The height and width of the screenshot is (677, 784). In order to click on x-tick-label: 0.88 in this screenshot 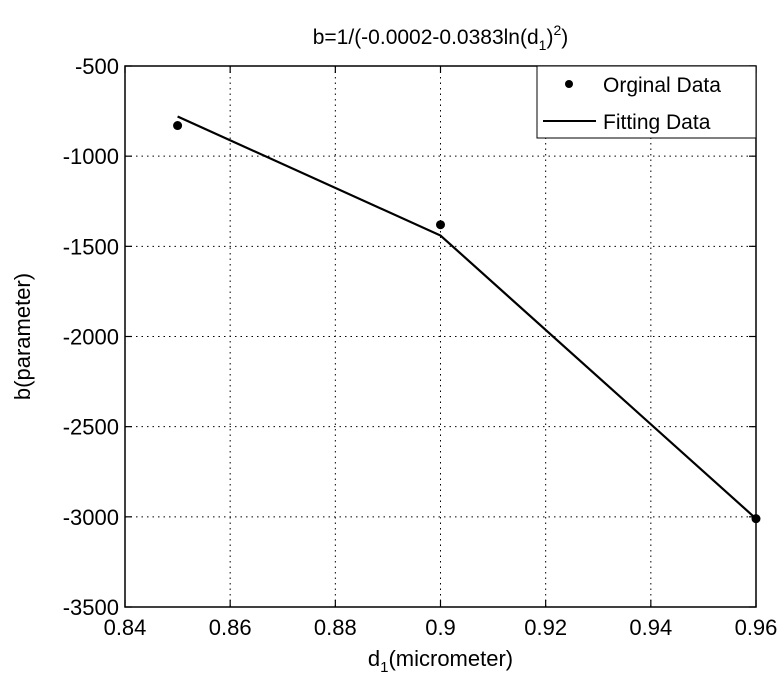, I will do `click(335, 627)`.